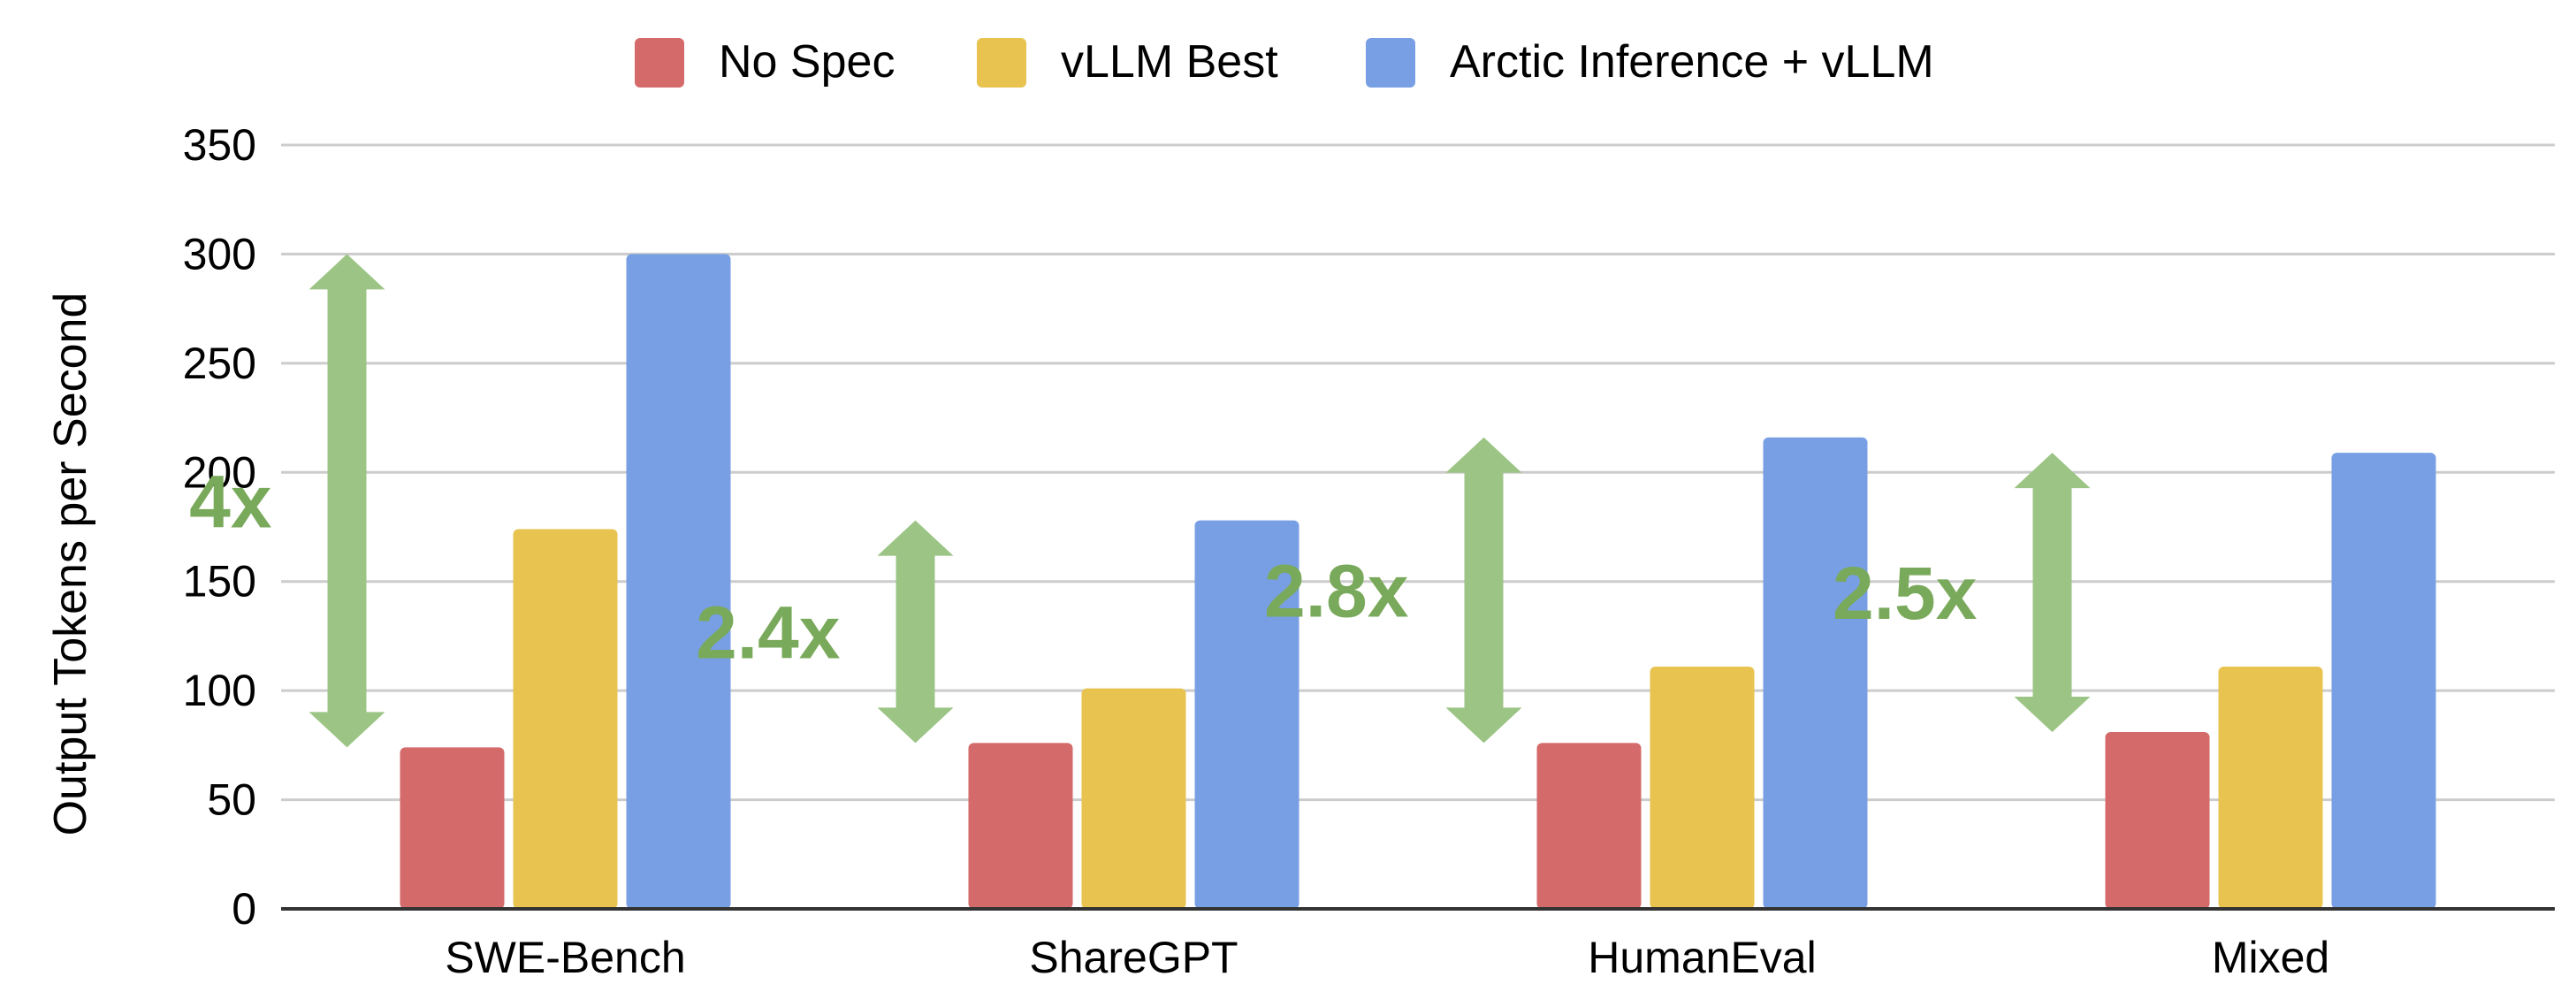 This screenshot has height=1007, width=2576. Describe the element at coordinates (219, 472) in the screenshot. I see `y-tick-label: 200` at that location.